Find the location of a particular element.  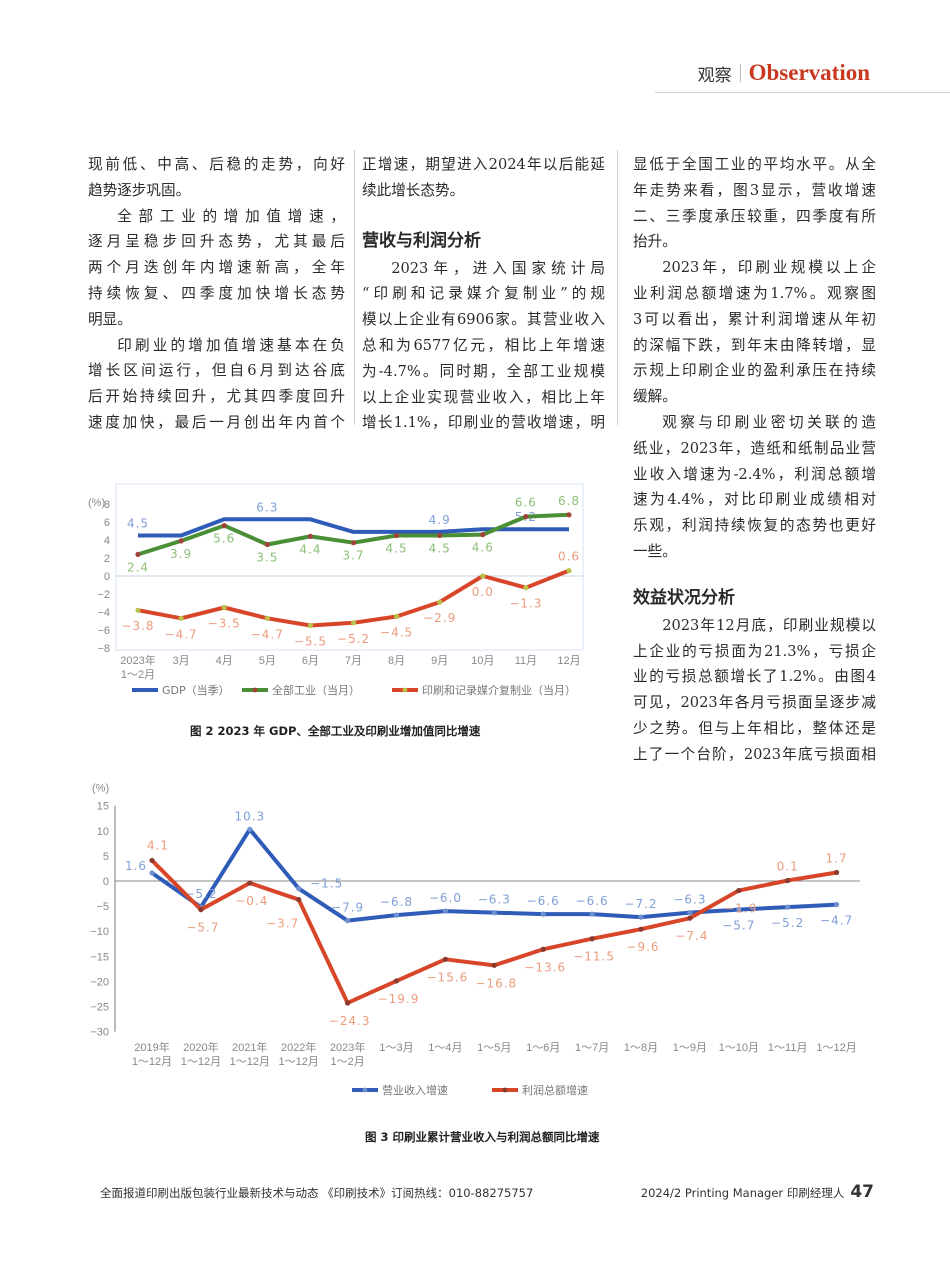

footer-magazine: 2024/2 Printing Manager 印刷经理人 47 is located at coordinates (757, 1192).